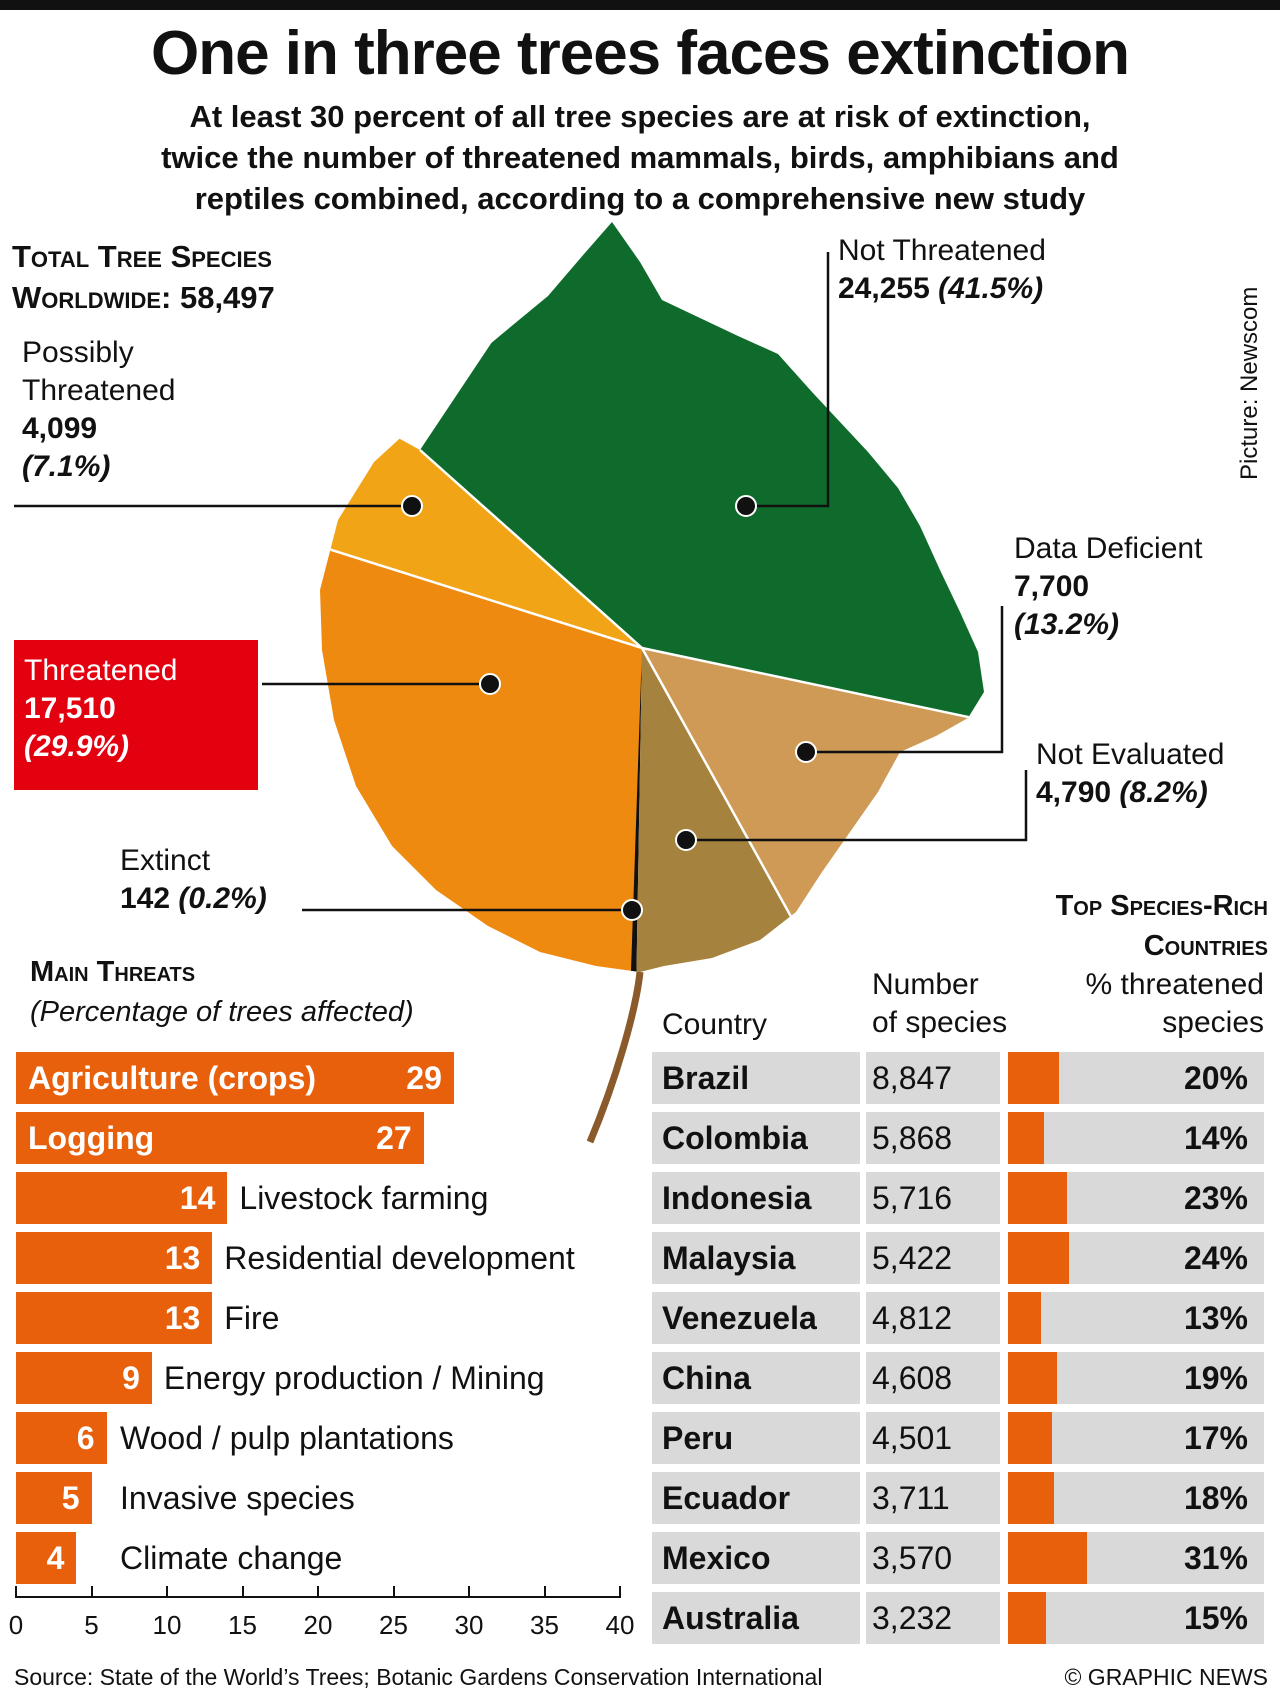  What do you see at coordinates (1108, 587) in the screenshot?
I see `label-data-deficient: Data Deficient 7,700 (13.2%)` at bounding box center [1108, 587].